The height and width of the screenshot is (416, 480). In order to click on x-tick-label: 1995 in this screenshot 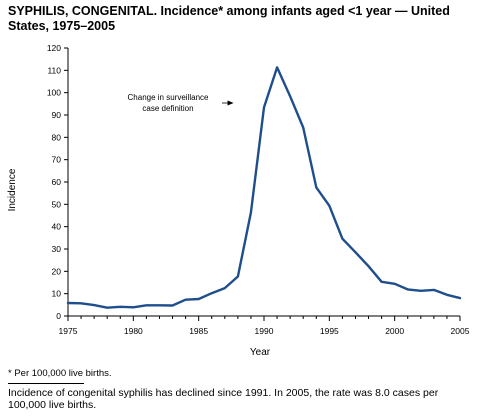, I will do `click(329, 331)`.